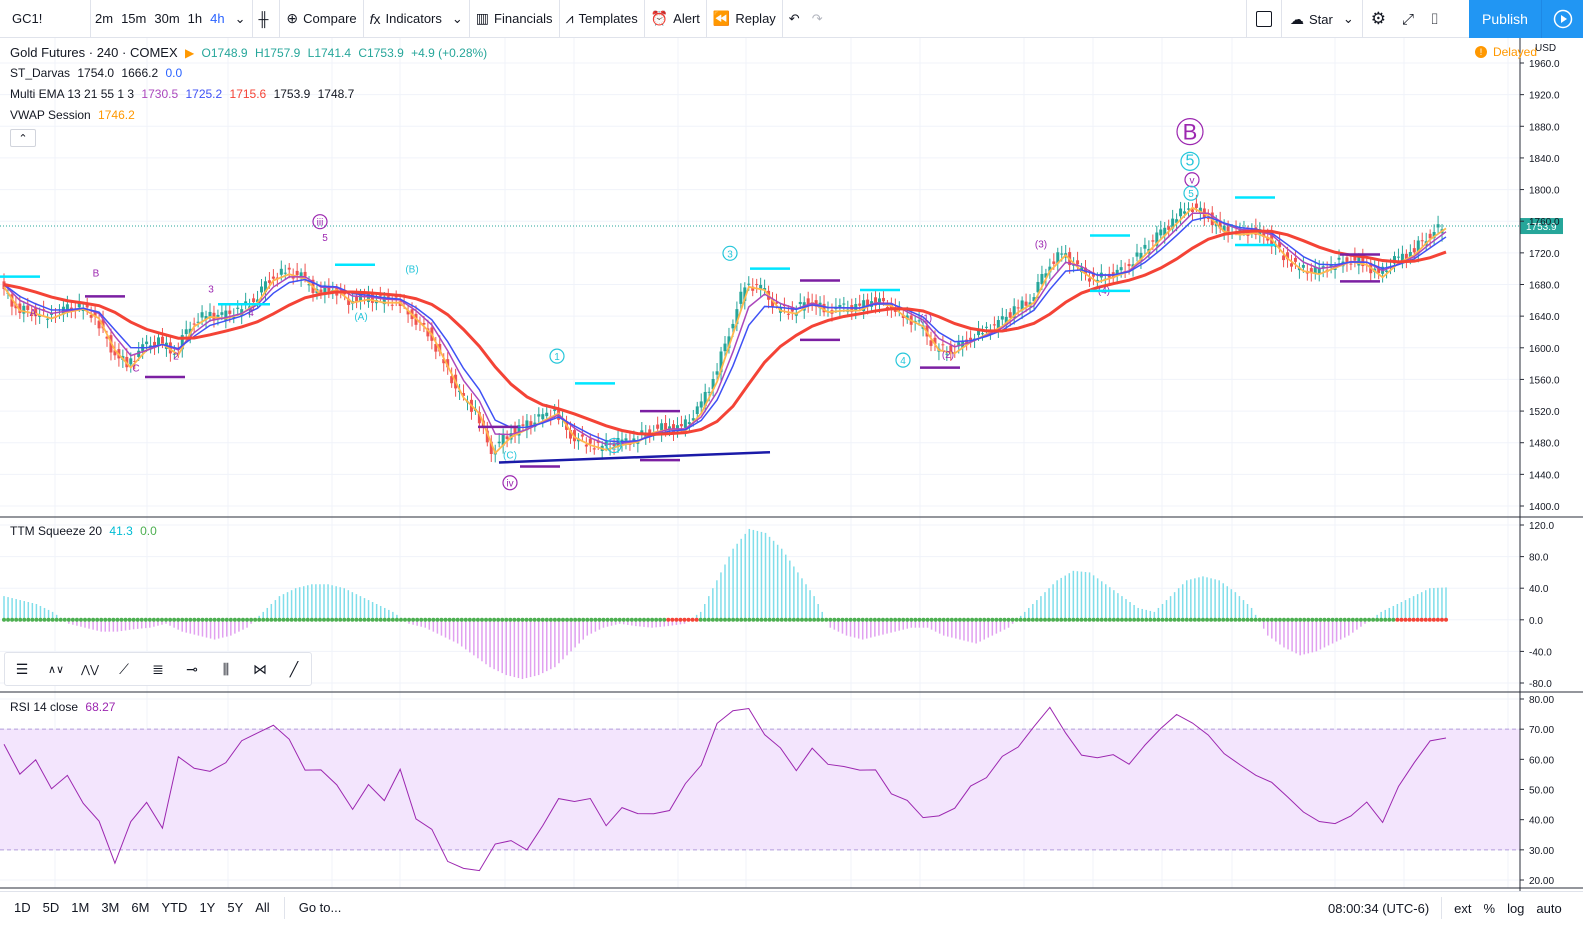 The width and height of the screenshot is (1583, 938). Describe the element at coordinates (794, 19) in the screenshot. I see `undo-button: ↶` at that location.